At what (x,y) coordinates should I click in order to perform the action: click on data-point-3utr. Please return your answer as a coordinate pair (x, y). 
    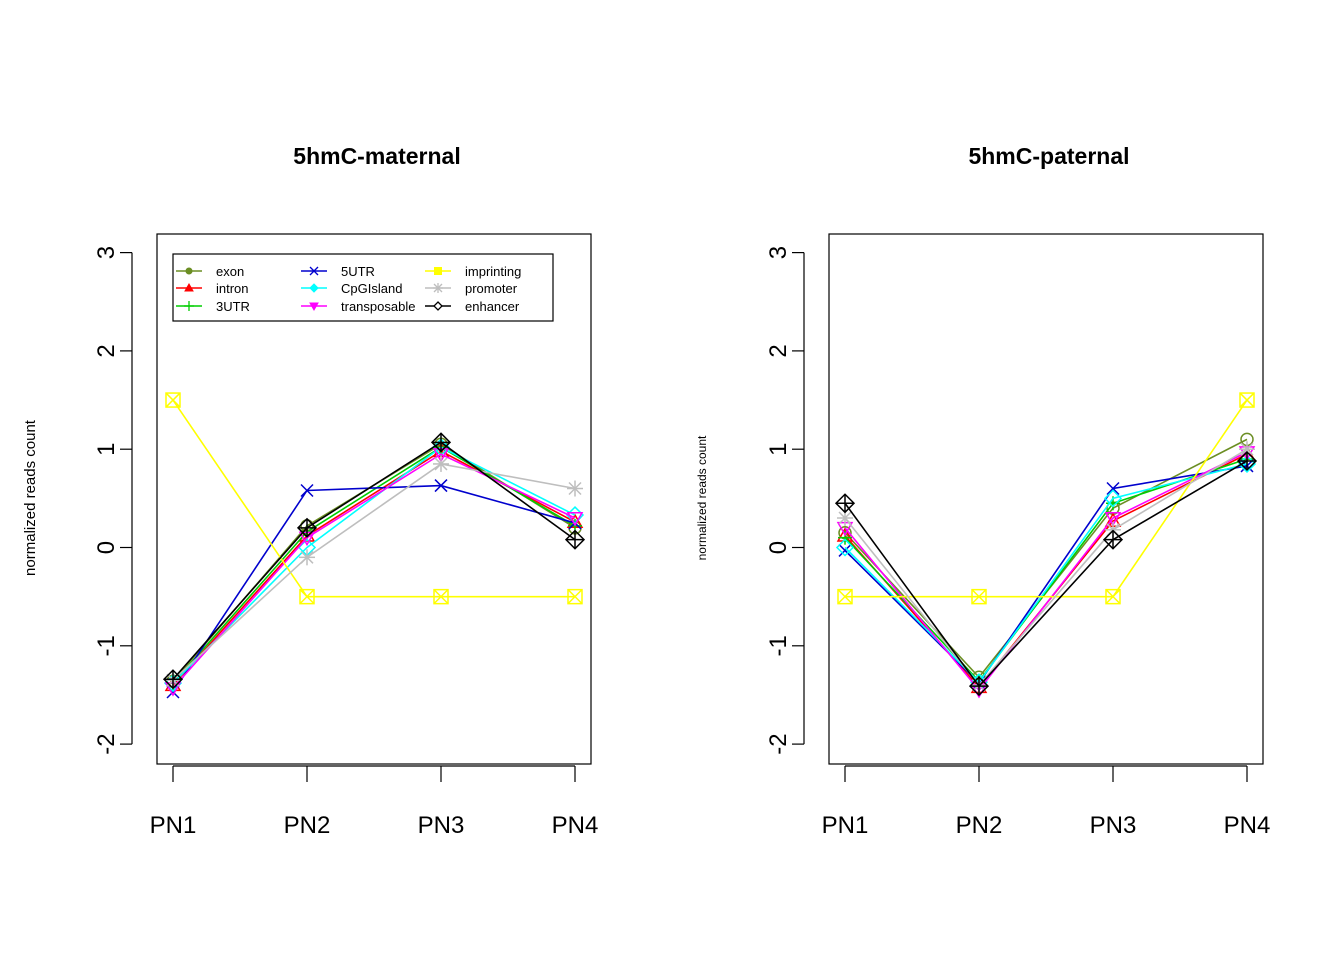
    Looking at the image, I should click on (845, 537).